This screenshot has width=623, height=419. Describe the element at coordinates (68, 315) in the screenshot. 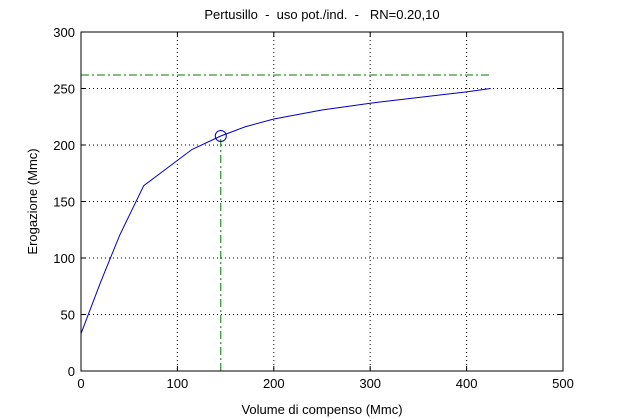

I see `y-tick-label: 50` at that location.